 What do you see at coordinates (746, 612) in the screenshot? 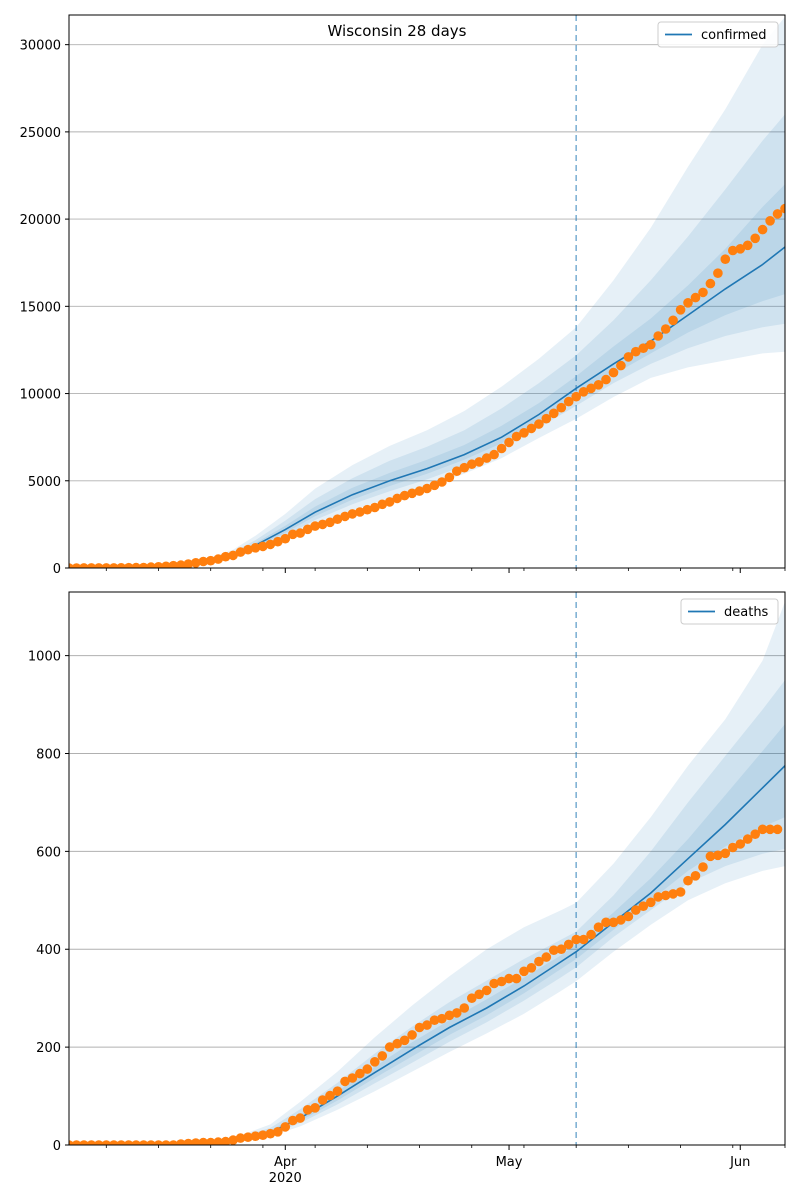
I see `legend-label: deaths` at bounding box center [746, 612].